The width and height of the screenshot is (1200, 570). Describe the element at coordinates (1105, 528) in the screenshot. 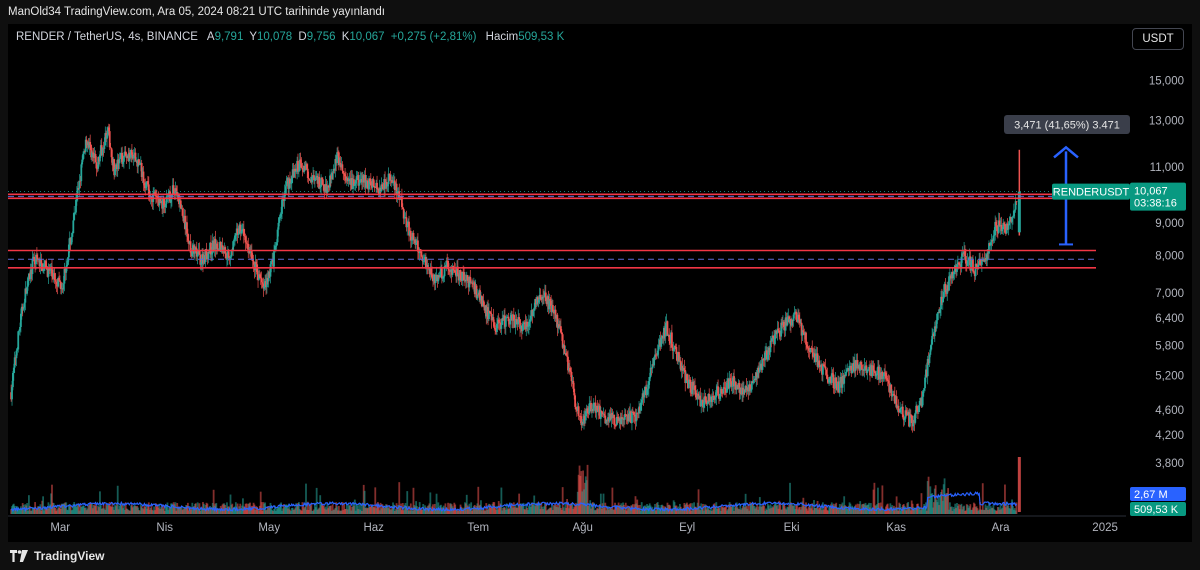

I see `x-tick-label: 2025` at that location.